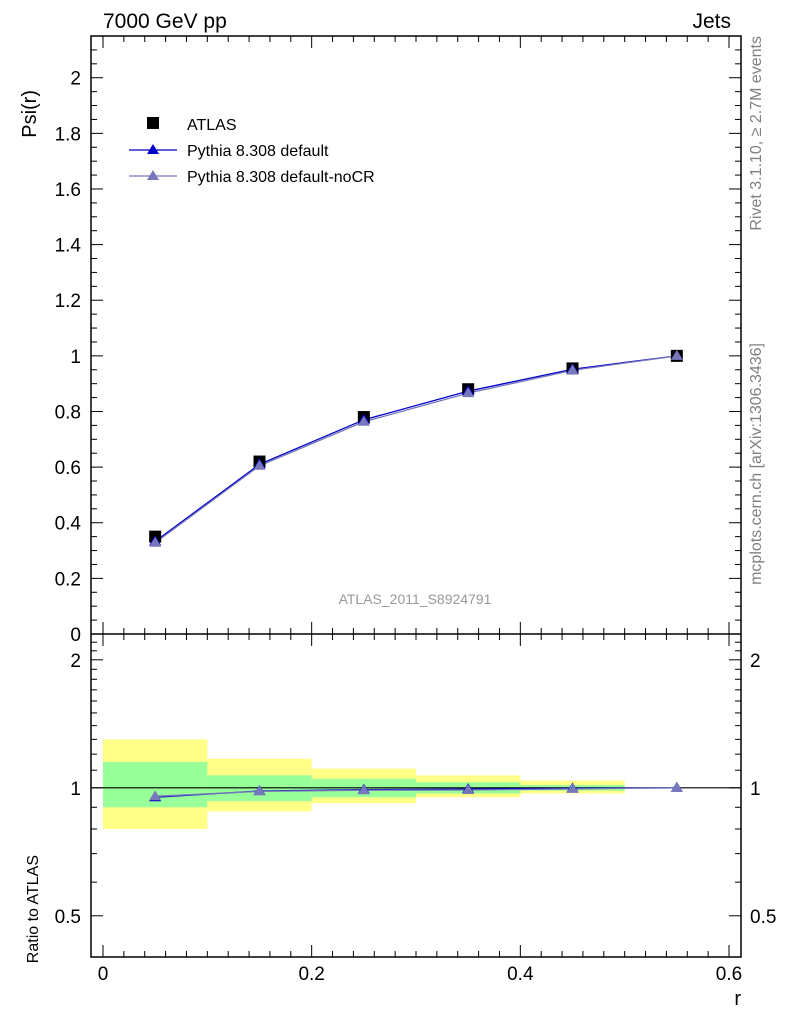 This screenshot has height=1024, width=786. Describe the element at coordinates (415, 599) in the screenshot. I see `analysis-id-label: ATLAS_2011_S8924791` at that location.